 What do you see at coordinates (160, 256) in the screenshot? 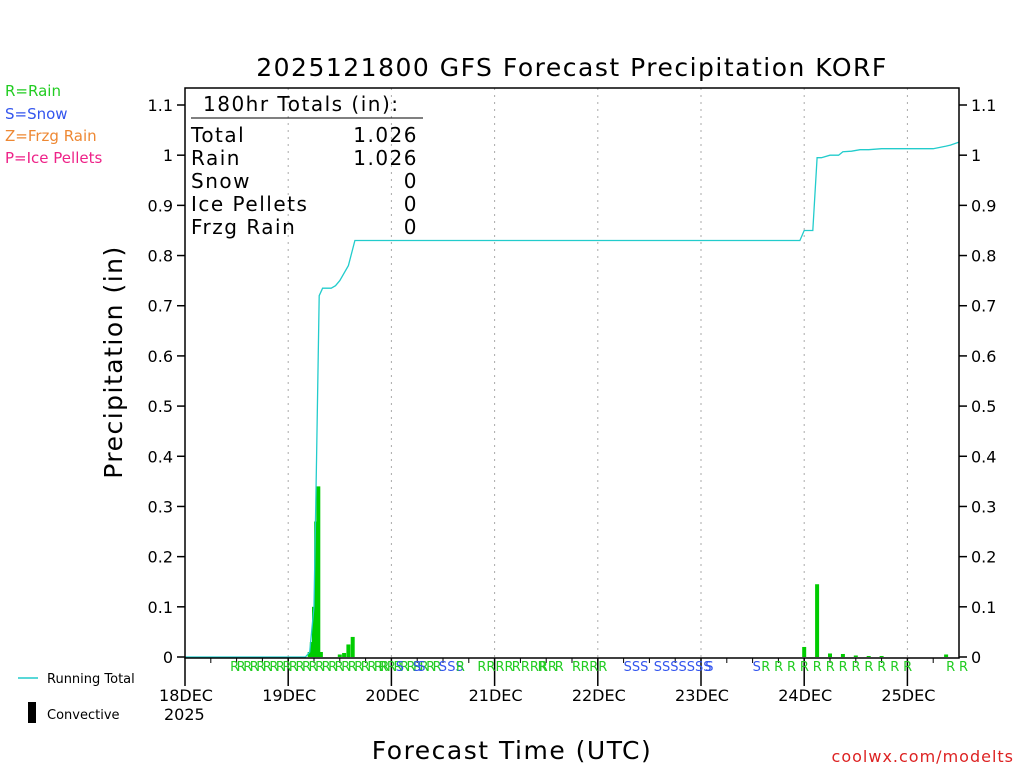
I see `y-tick-label-left: 0.8` at bounding box center [160, 256].